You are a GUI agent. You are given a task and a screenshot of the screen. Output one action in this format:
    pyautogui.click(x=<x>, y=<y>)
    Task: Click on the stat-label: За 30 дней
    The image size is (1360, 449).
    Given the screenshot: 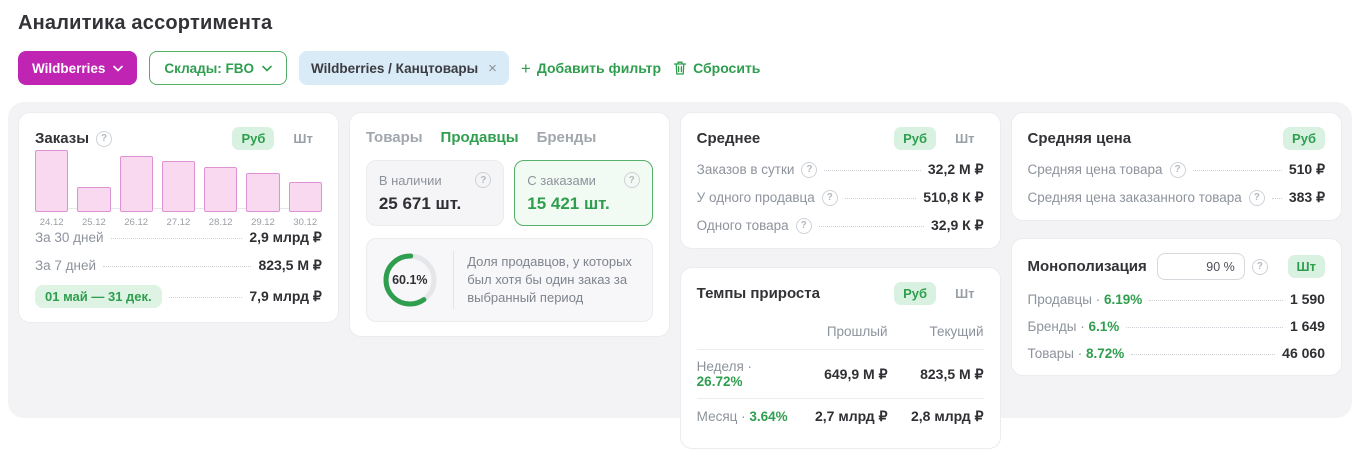 What is the action you would take?
    pyautogui.click(x=69, y=237)
    